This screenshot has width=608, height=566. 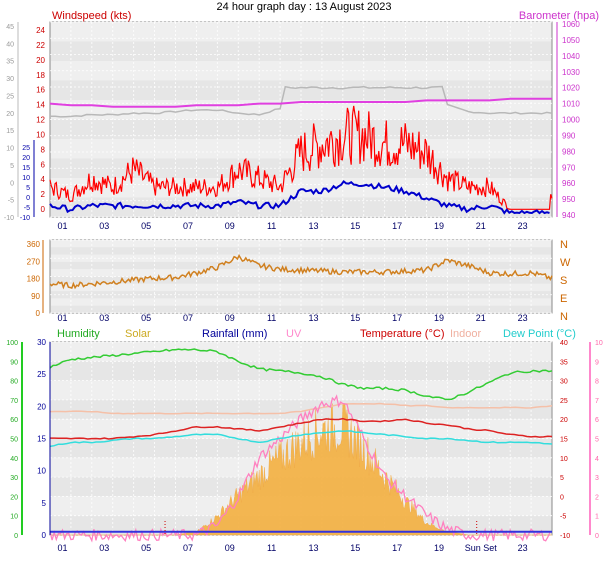 What do you see at coordinates (301, 439) in the screenshot?
I see `dewpoint-line` at bounding box center [301, 439].